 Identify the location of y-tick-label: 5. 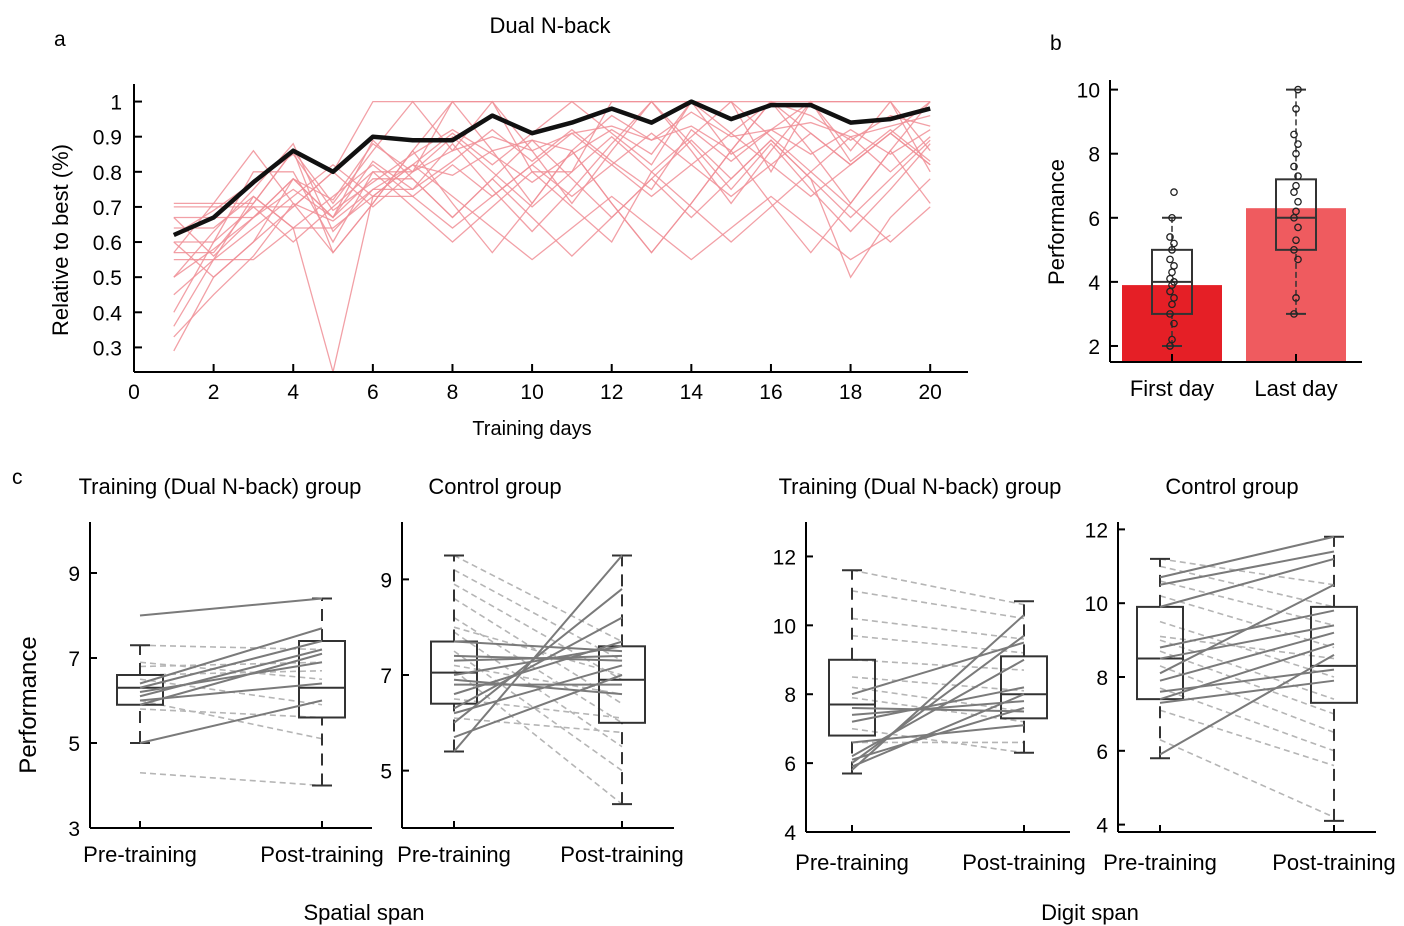
(386, 772).